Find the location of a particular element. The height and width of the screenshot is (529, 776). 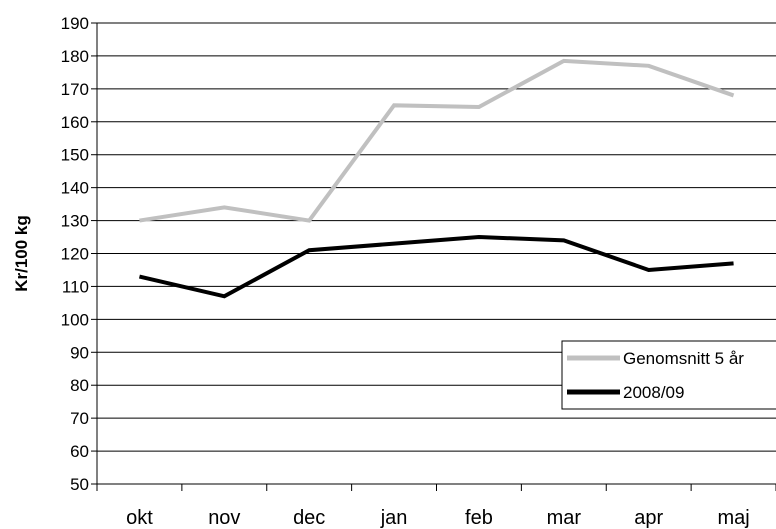

y-tick-label: 60 is located at coordinates (79, 451).